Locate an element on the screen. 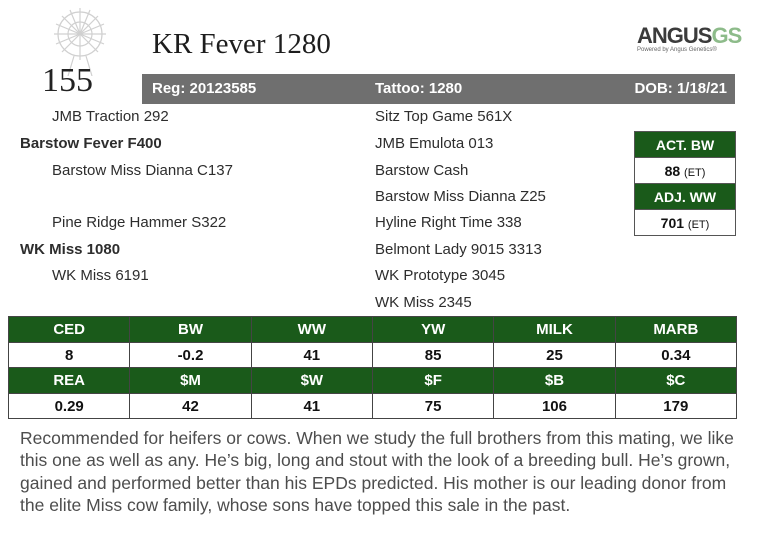  epd-value: 41 is located at coordinates (311, 355).